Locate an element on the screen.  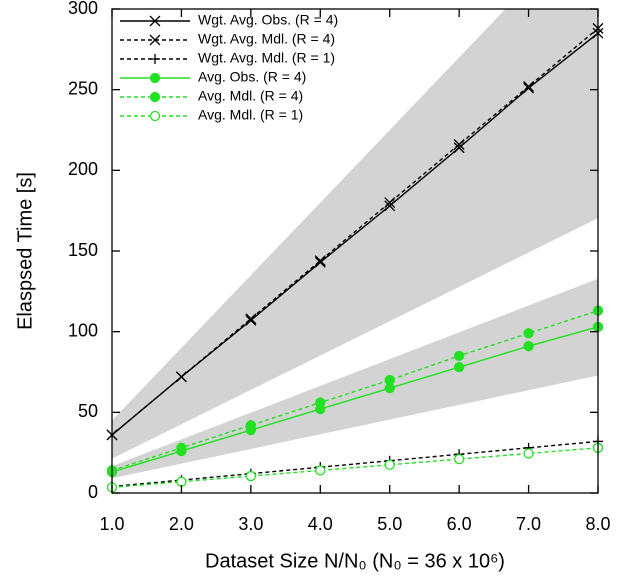
y-axis-label: Elaspsed Time [s] is located at coordinates (25, 251).